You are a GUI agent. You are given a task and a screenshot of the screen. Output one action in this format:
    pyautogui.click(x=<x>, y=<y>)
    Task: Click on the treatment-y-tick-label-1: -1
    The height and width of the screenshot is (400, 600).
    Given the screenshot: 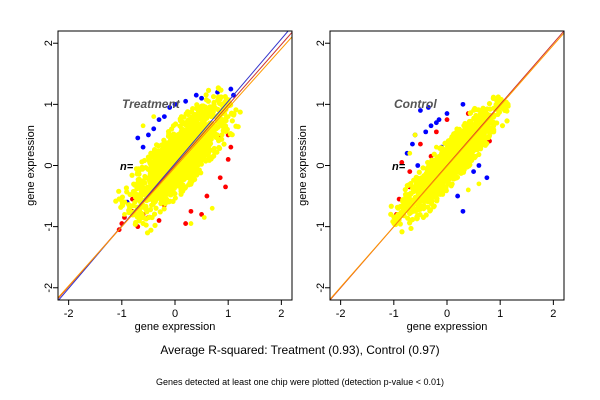 What is the action you would take?
    pyautogui.click(x=49, y=227)
    